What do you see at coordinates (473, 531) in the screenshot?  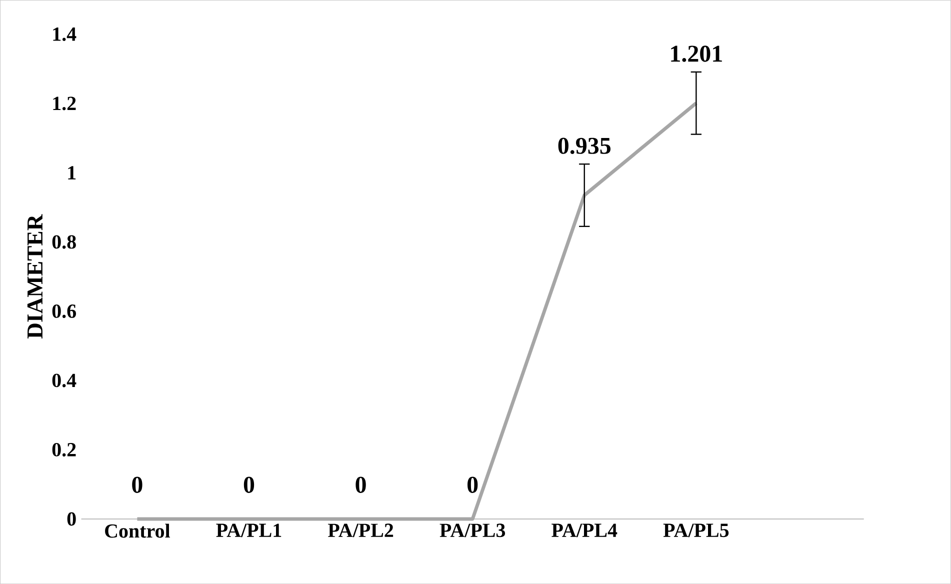 I see `x-tick-label: PA/PL3` at bounding box center [473, 531].